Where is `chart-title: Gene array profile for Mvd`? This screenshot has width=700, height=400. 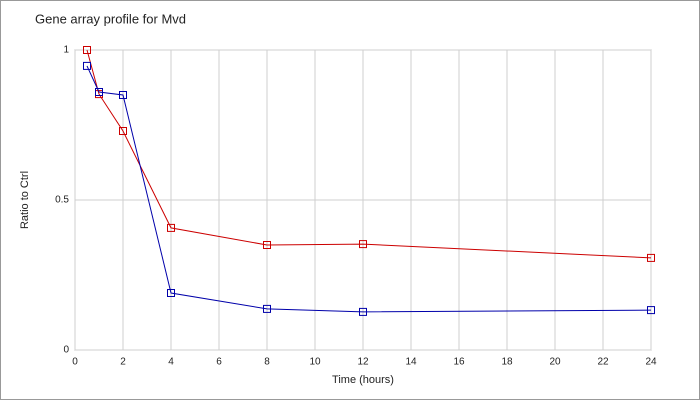 chart-title: Gene array profile for Mvd is located at coordinates (110, 18).